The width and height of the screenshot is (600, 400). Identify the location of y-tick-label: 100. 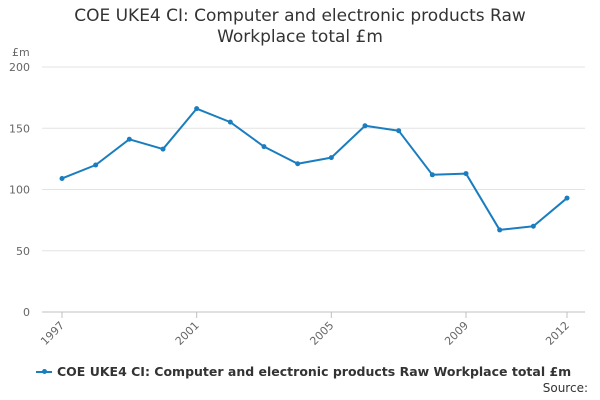
(19, 190).